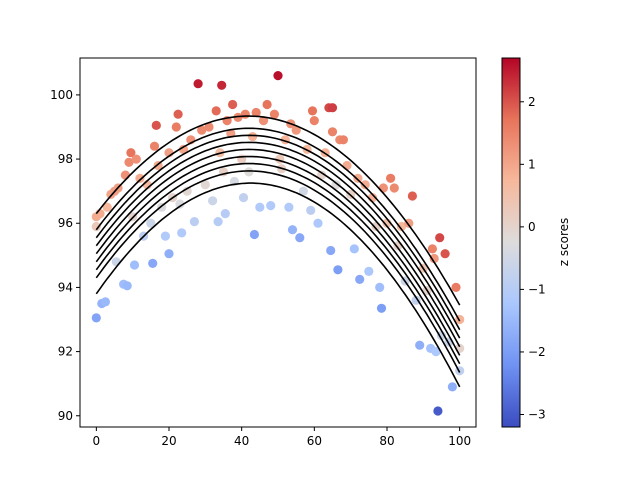 The width and height of the screenshot is (640, 480). What do you see at coordinates (65, 223) in the screenshot?
I see `y-tick-label: 96` at bounding box center [65, 223].